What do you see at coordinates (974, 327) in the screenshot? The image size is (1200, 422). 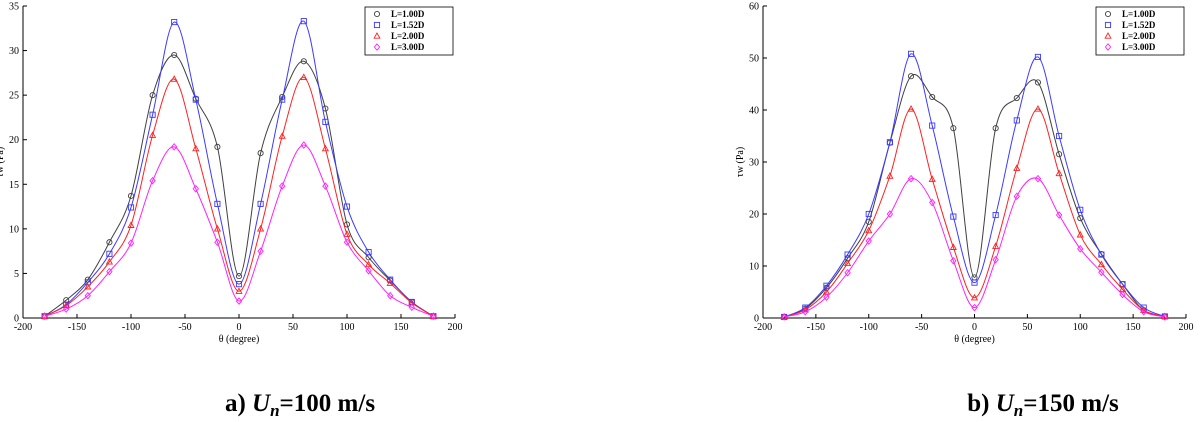 I see `x-tick-label: 0` at bounding box center [974, 327].